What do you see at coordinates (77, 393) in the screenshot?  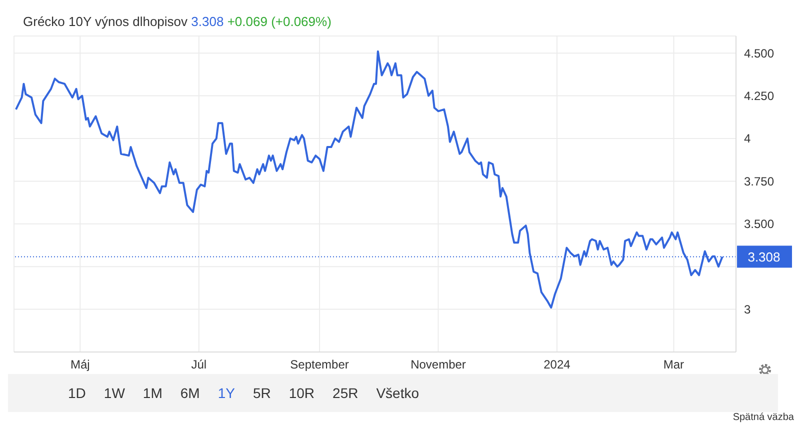 I see `text: 1D` at bounding box center [77, 393].